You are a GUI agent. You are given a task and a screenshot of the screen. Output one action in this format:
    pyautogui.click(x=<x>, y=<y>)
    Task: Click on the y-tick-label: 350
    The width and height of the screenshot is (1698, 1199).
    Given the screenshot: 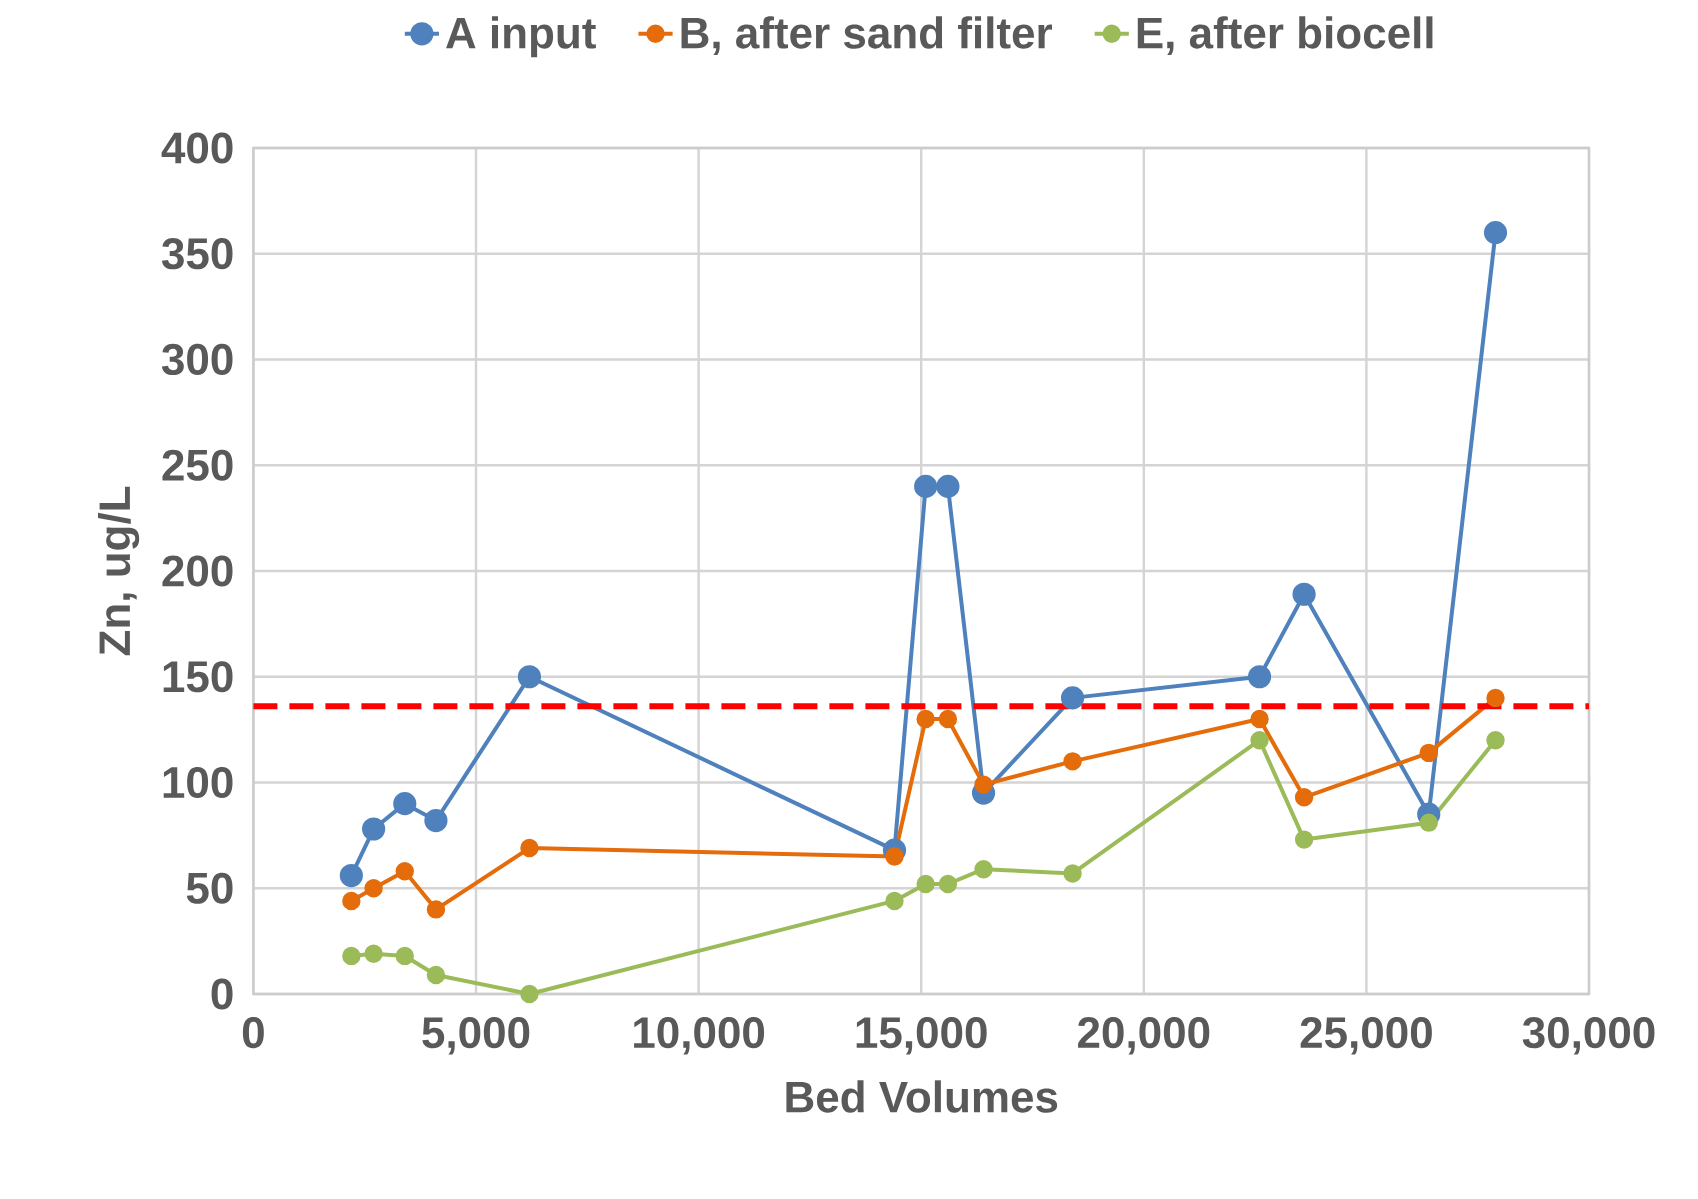 What is the action you would take?
    pyautogui.click(x=197, y=254)
    